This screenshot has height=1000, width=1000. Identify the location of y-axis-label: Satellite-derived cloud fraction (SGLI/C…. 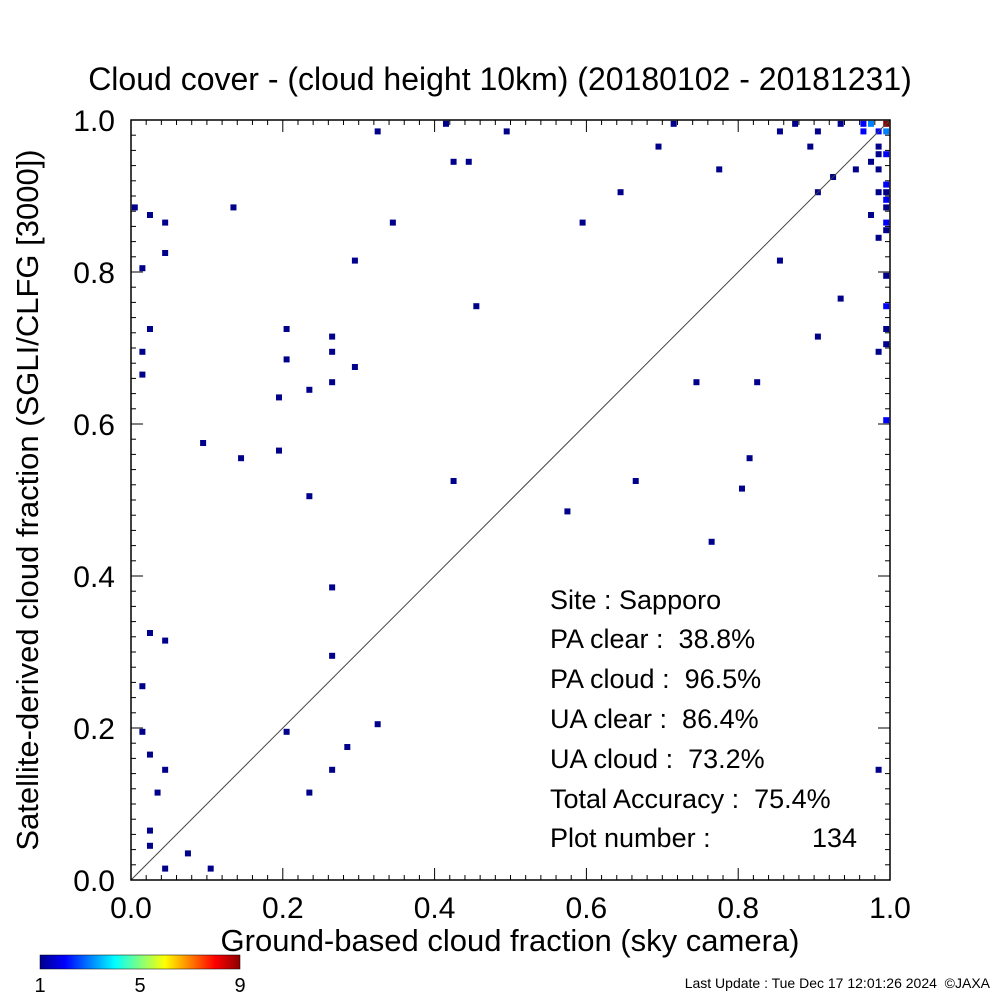
(27, 499).